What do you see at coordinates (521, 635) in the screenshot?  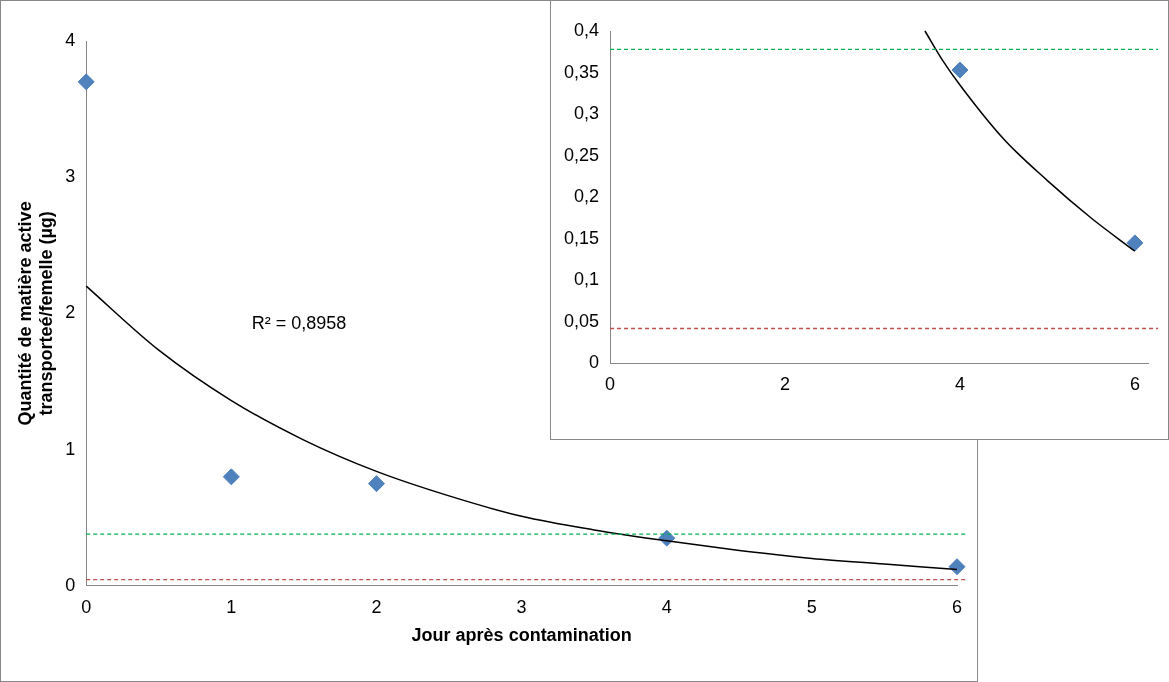 I see `x-axis-title: Jour après contamination` at bounding box center [521, 635].